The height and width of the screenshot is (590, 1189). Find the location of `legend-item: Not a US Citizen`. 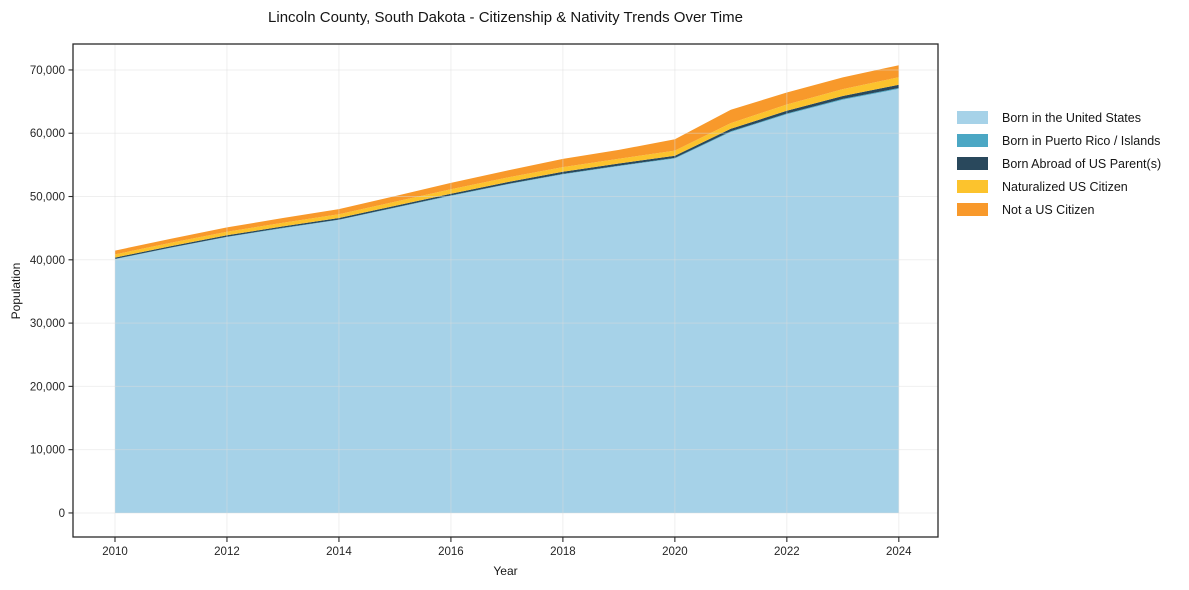

legend-item: Not a US Citizen is located at coordinates (1059, 209).